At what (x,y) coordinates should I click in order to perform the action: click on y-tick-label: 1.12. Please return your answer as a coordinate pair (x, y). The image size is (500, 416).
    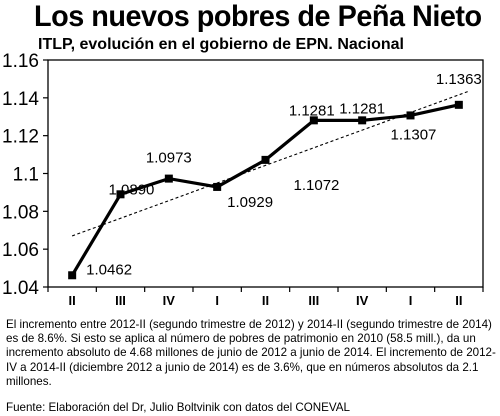
    Looking at the image, I should click on (20, 137).